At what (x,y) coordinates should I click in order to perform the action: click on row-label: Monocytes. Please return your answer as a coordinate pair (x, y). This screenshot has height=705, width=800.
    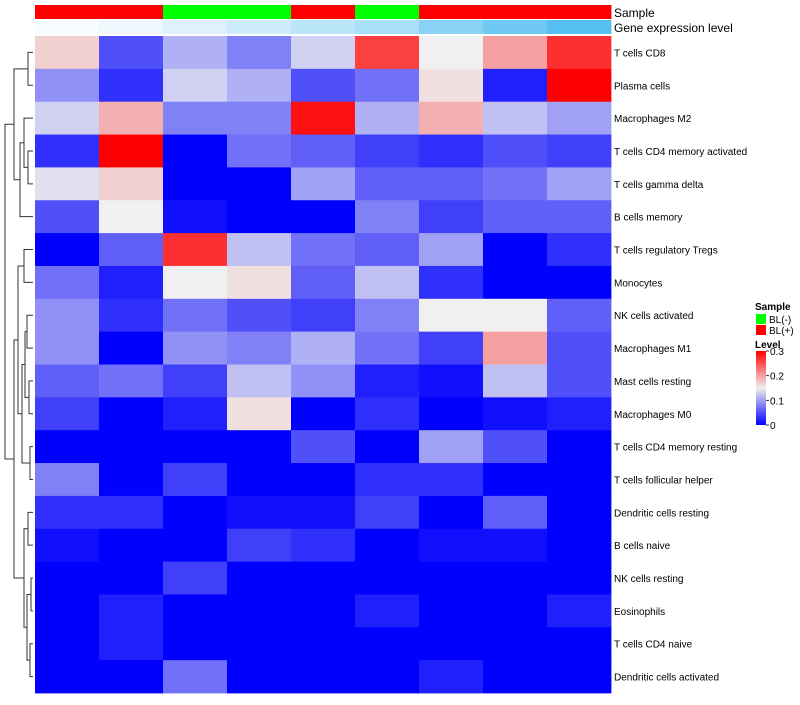
    Looking at the image, I should click on (638, 283).